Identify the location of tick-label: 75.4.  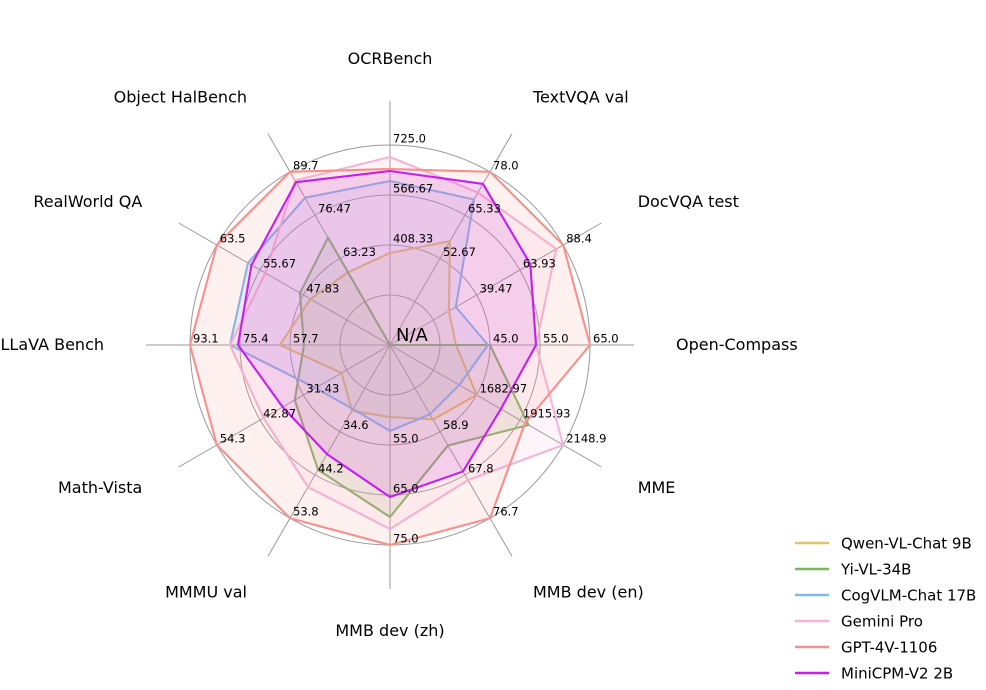
(256, 339).